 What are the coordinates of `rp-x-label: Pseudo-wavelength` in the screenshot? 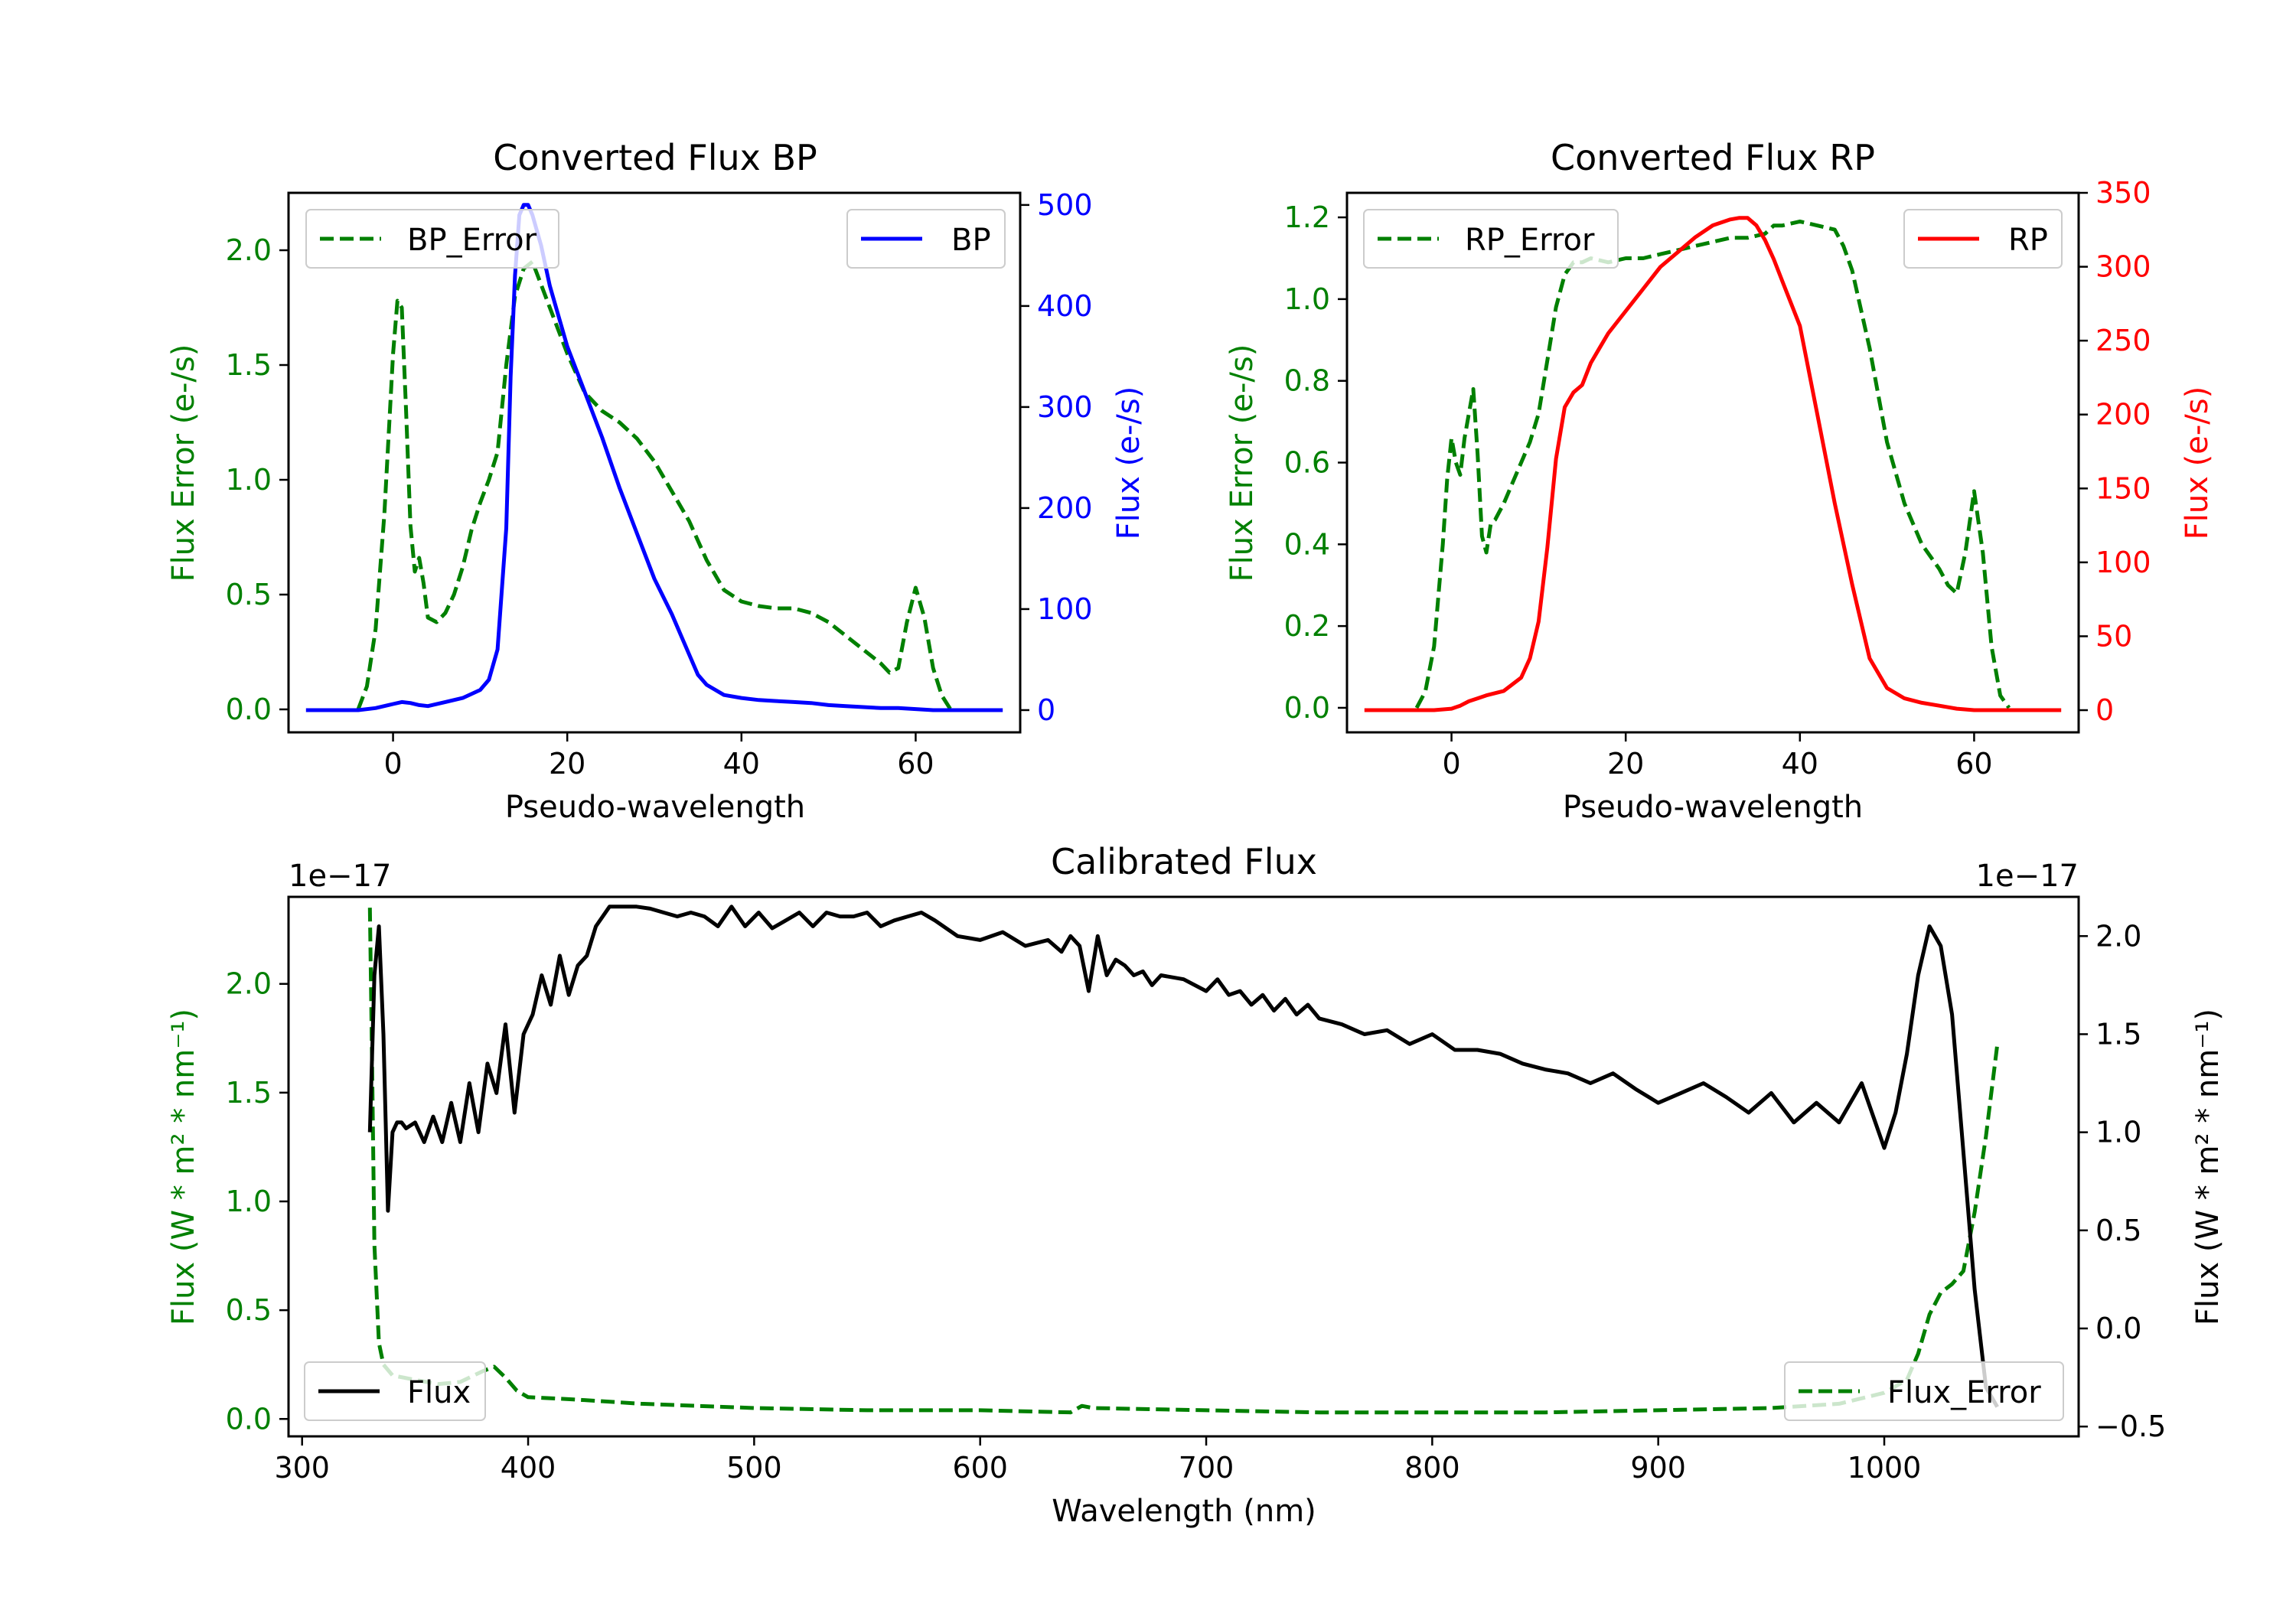 It's located at (1713, 808).